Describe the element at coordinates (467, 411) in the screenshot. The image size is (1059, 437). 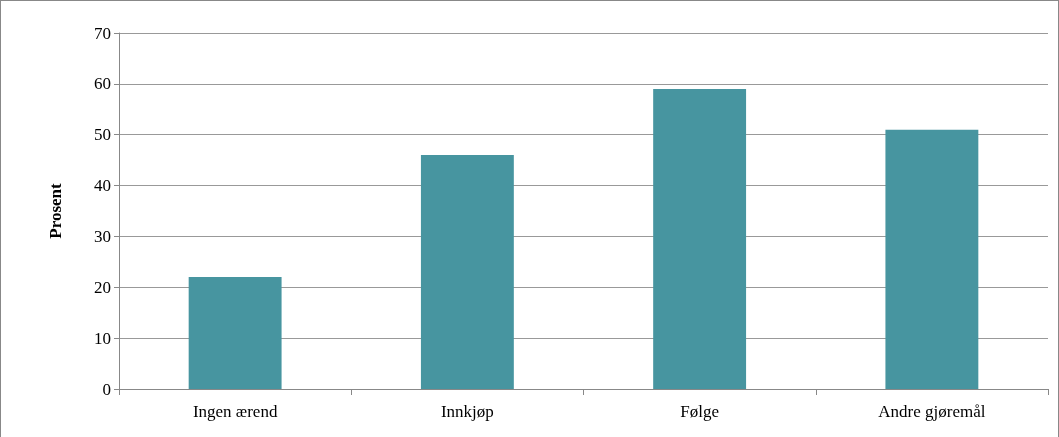
I see `x-tick-label: Innkjøp` at that location.